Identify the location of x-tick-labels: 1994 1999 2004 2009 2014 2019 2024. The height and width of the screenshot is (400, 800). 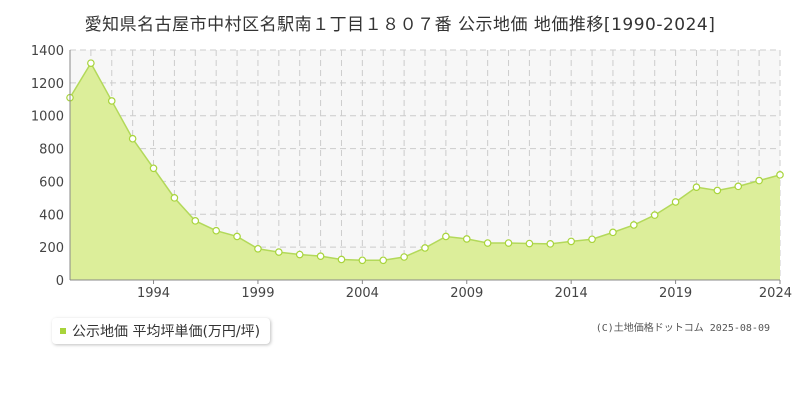
(464, 290).